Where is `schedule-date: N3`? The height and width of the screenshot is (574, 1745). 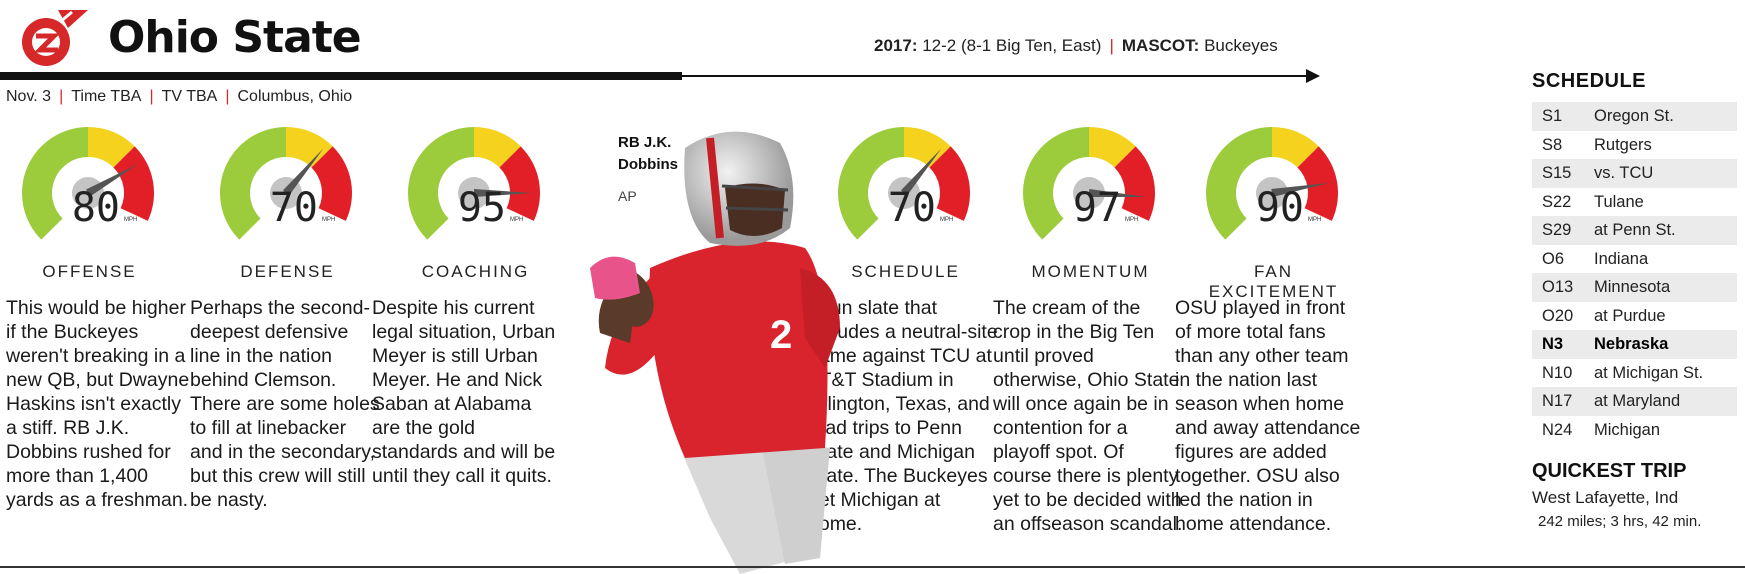
schedule-date: N3 is located at coordinates (1553, 344).